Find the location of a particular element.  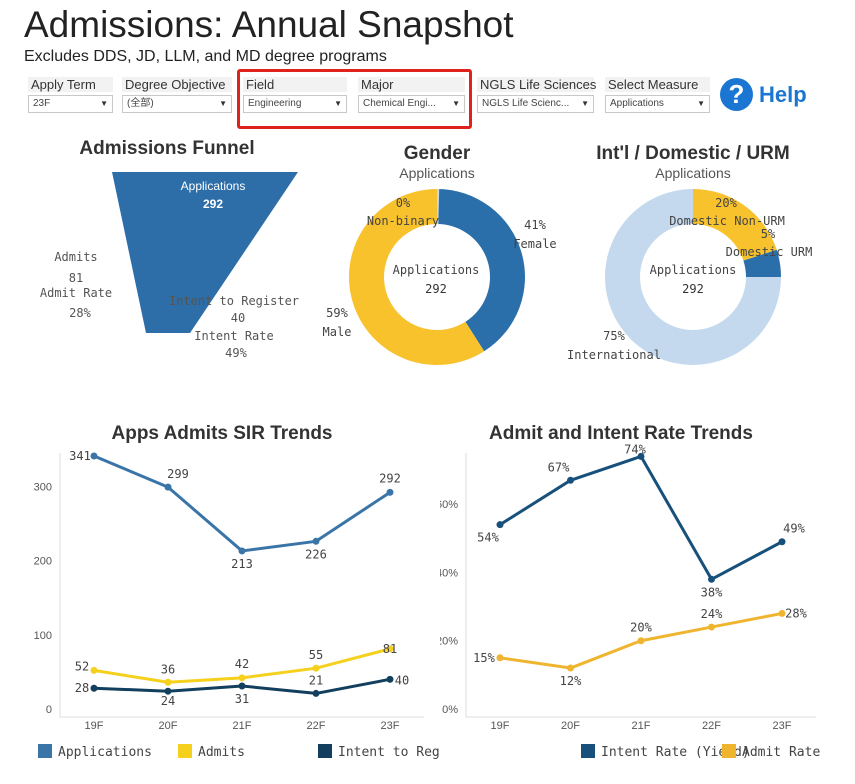

intl-domestic-urm-pct: 5% is located at coordinates (768, 234).